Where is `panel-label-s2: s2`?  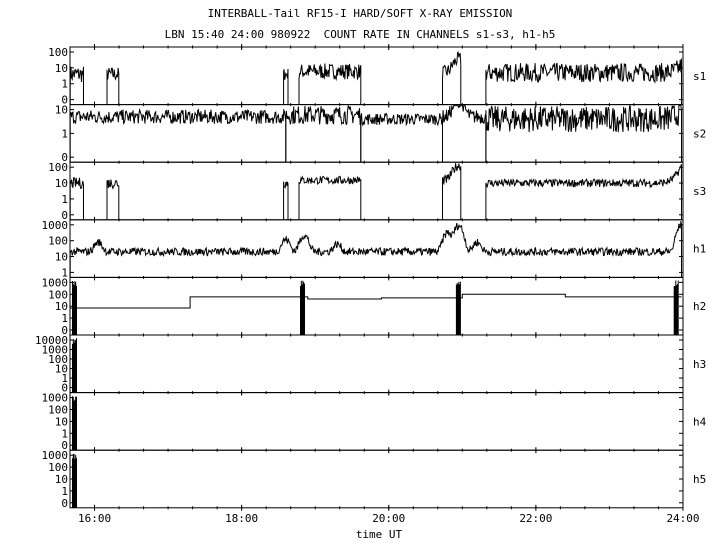 panel-label-s2: s2 is located at coordinates (699, 133).